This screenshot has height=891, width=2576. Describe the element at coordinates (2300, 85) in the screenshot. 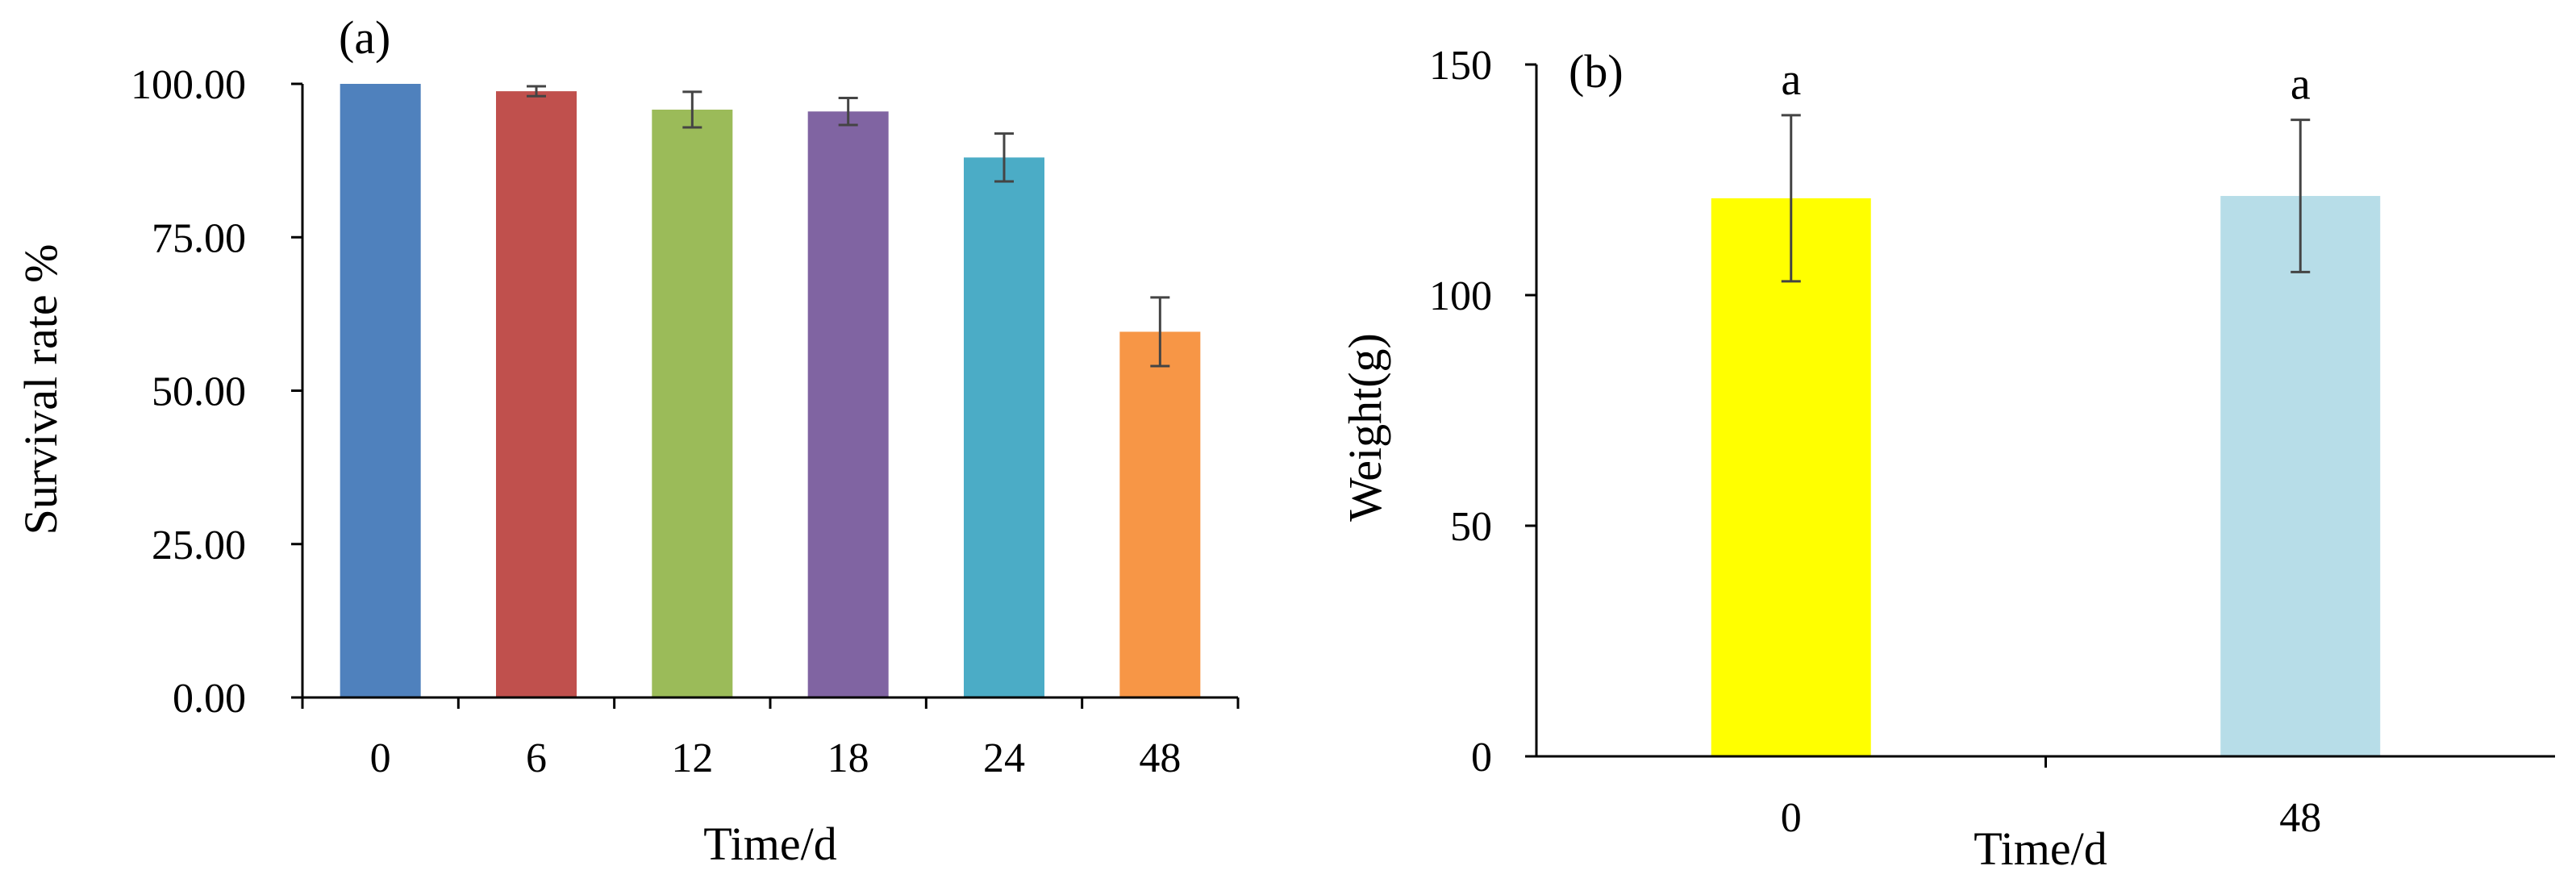

I see `significance-letter-48: a` at that location.